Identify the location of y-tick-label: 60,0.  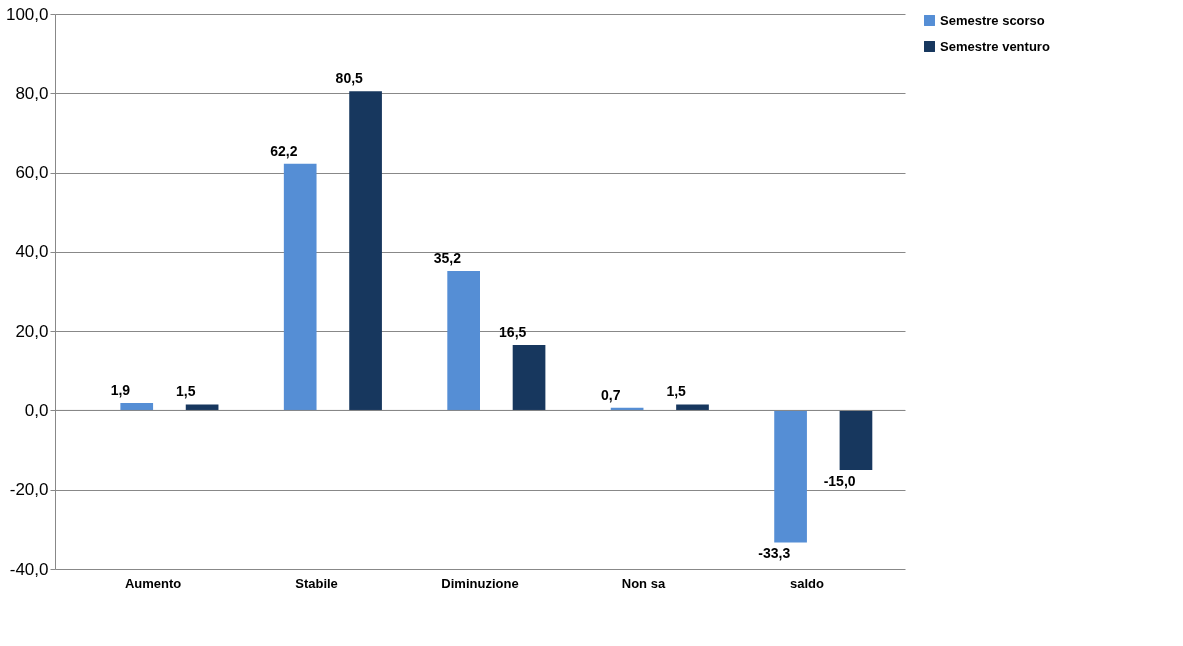
(32, 173).